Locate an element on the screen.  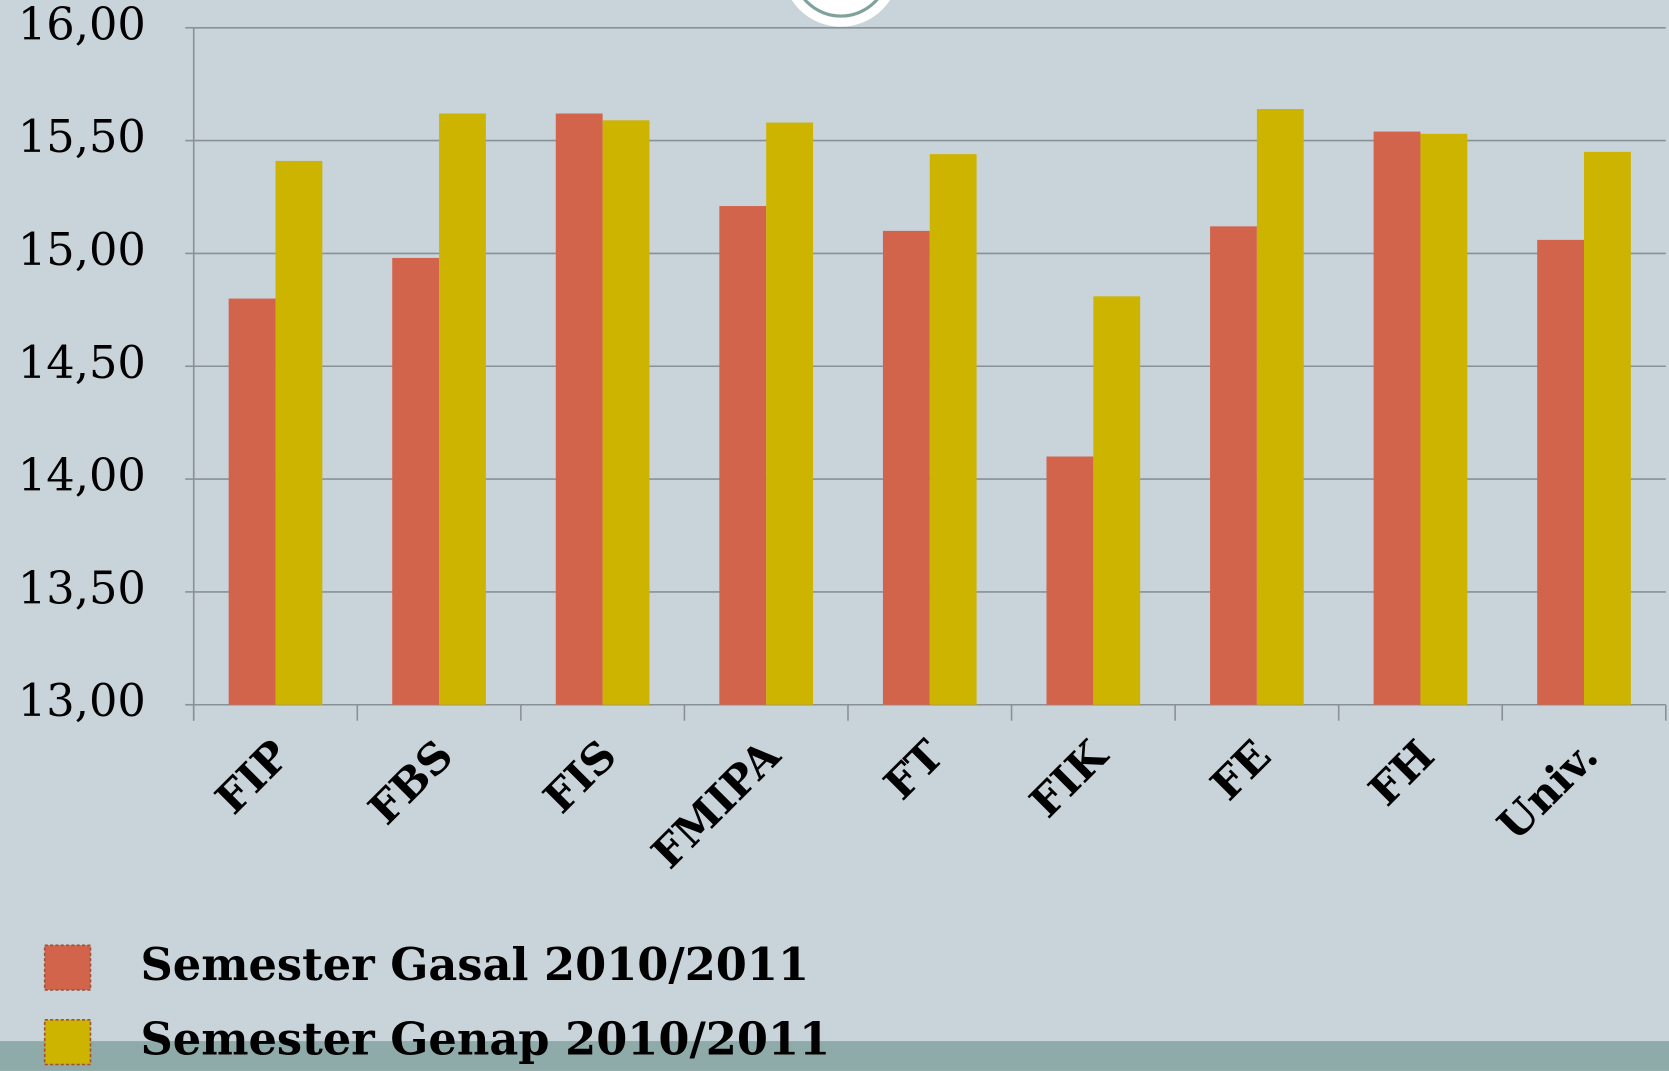
y-tick-label: 16,00 is located at coordinates (82, 25).